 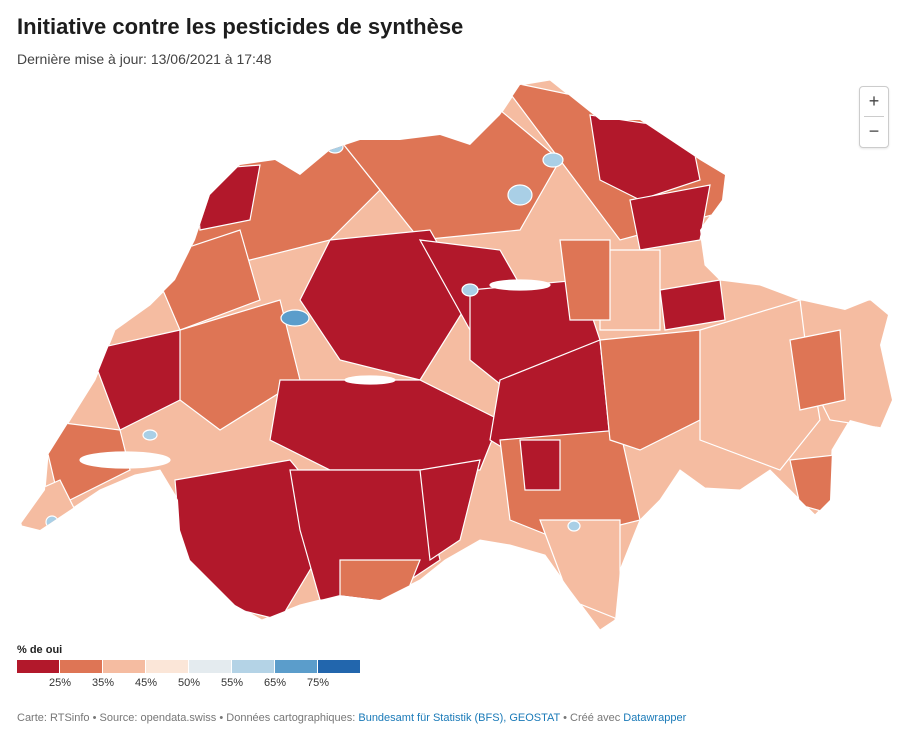 What do you see at coordinates (295, 318) in the screenshot?
I see `lake-neuchatel` at bounding box center [295, 318].